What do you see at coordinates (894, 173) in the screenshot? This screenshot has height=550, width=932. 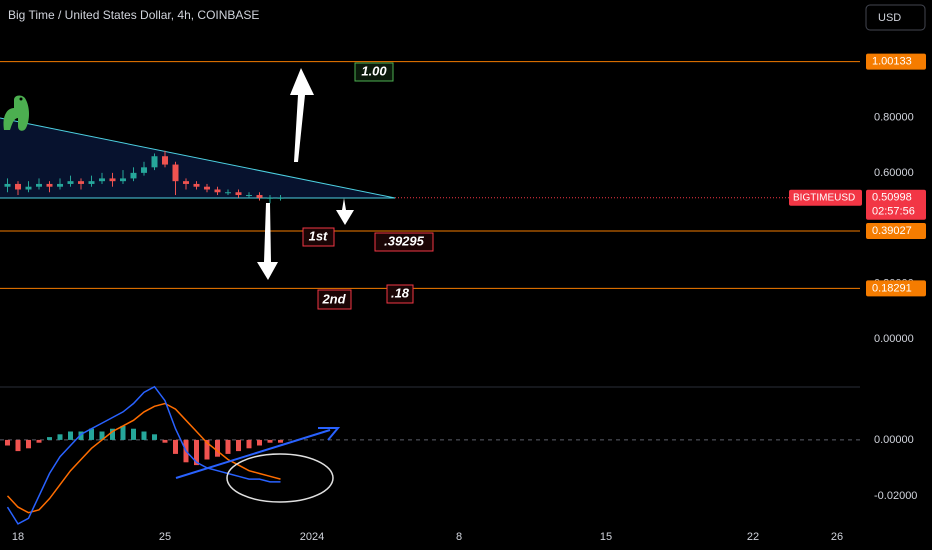 I see `y-tick-label: 0.60000` at bounding box center [894, 173].